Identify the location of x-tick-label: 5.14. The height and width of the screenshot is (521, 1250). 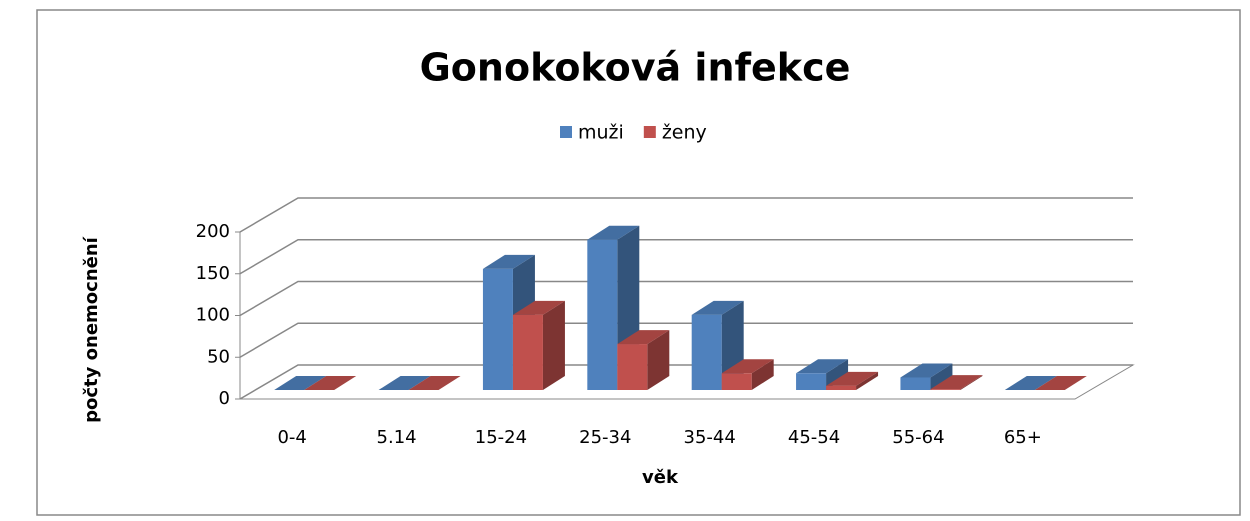
(397, 437).